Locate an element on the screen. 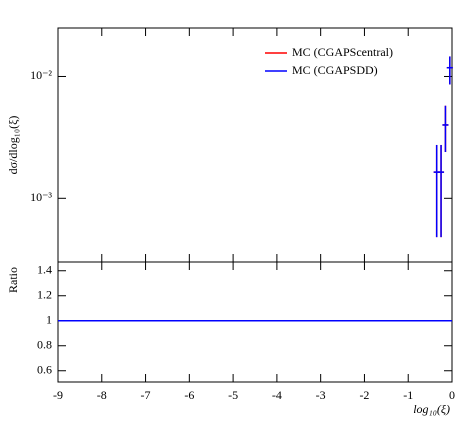 This screenshot has width=467, height=422. x-tick-label: -1 is located at coordinates (408, 395).